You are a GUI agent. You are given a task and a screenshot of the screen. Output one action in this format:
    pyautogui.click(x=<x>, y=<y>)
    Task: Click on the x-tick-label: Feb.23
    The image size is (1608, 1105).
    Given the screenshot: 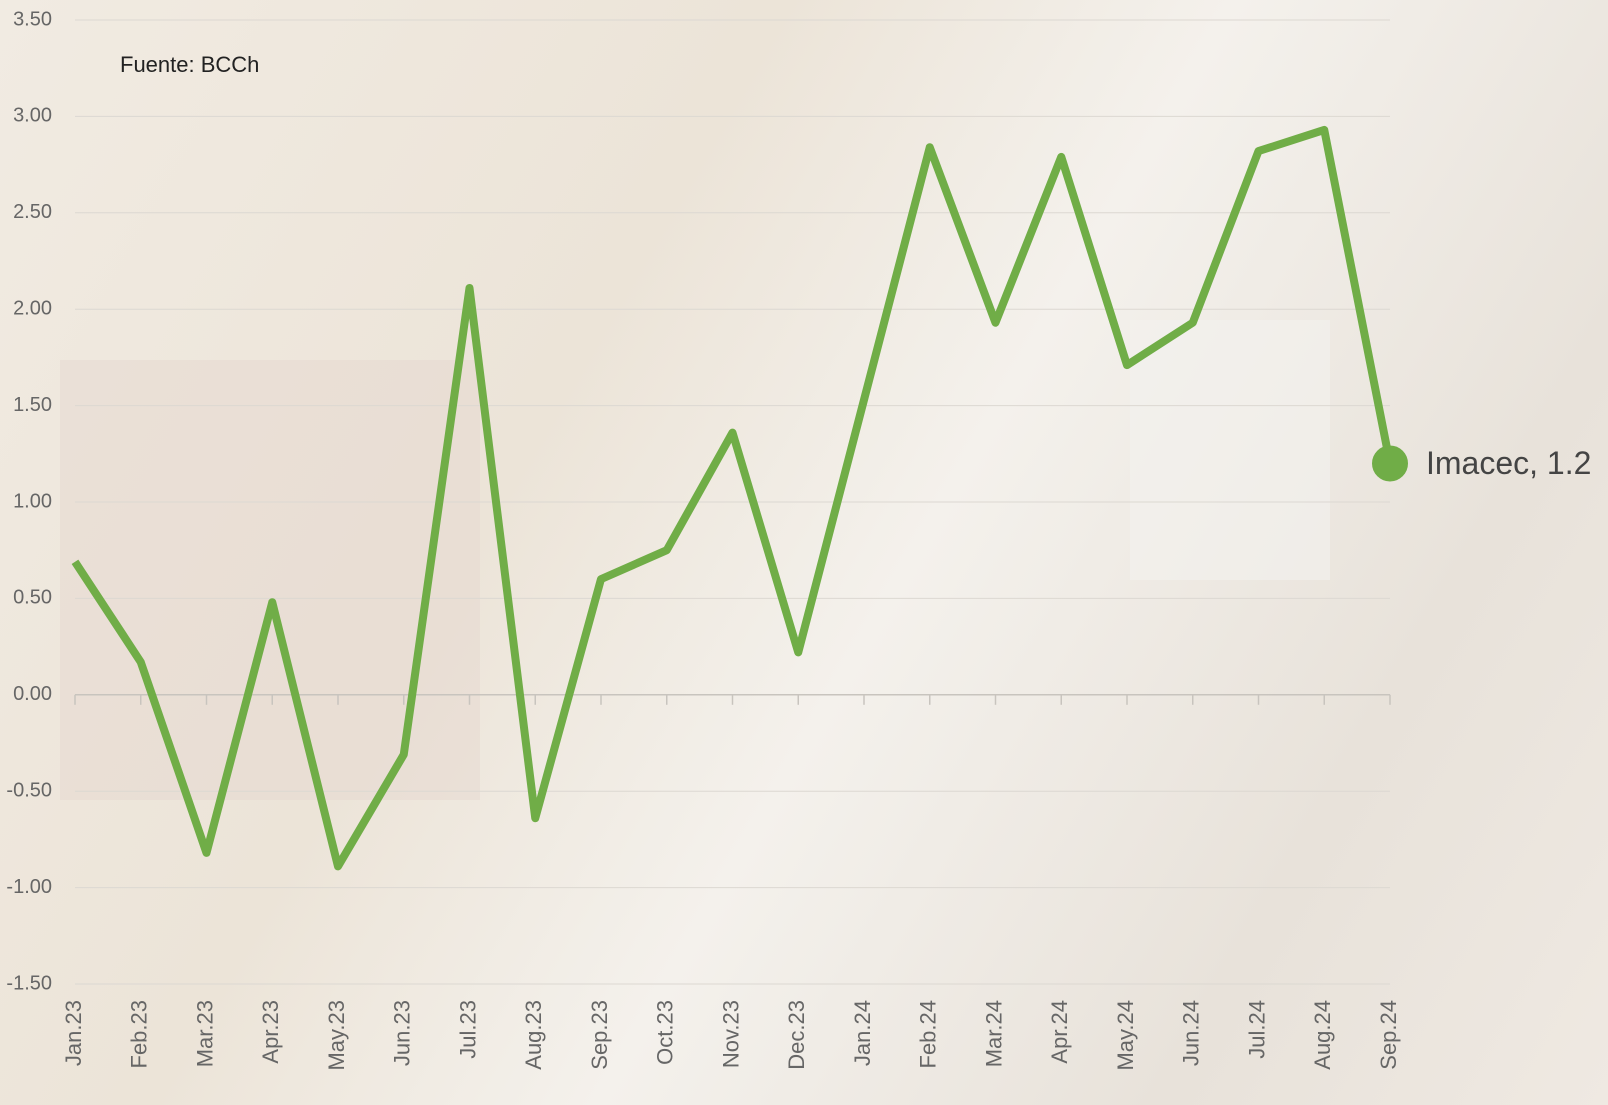 What is the action you would take?
    pyautogui.click(x=139, y=1034)
    